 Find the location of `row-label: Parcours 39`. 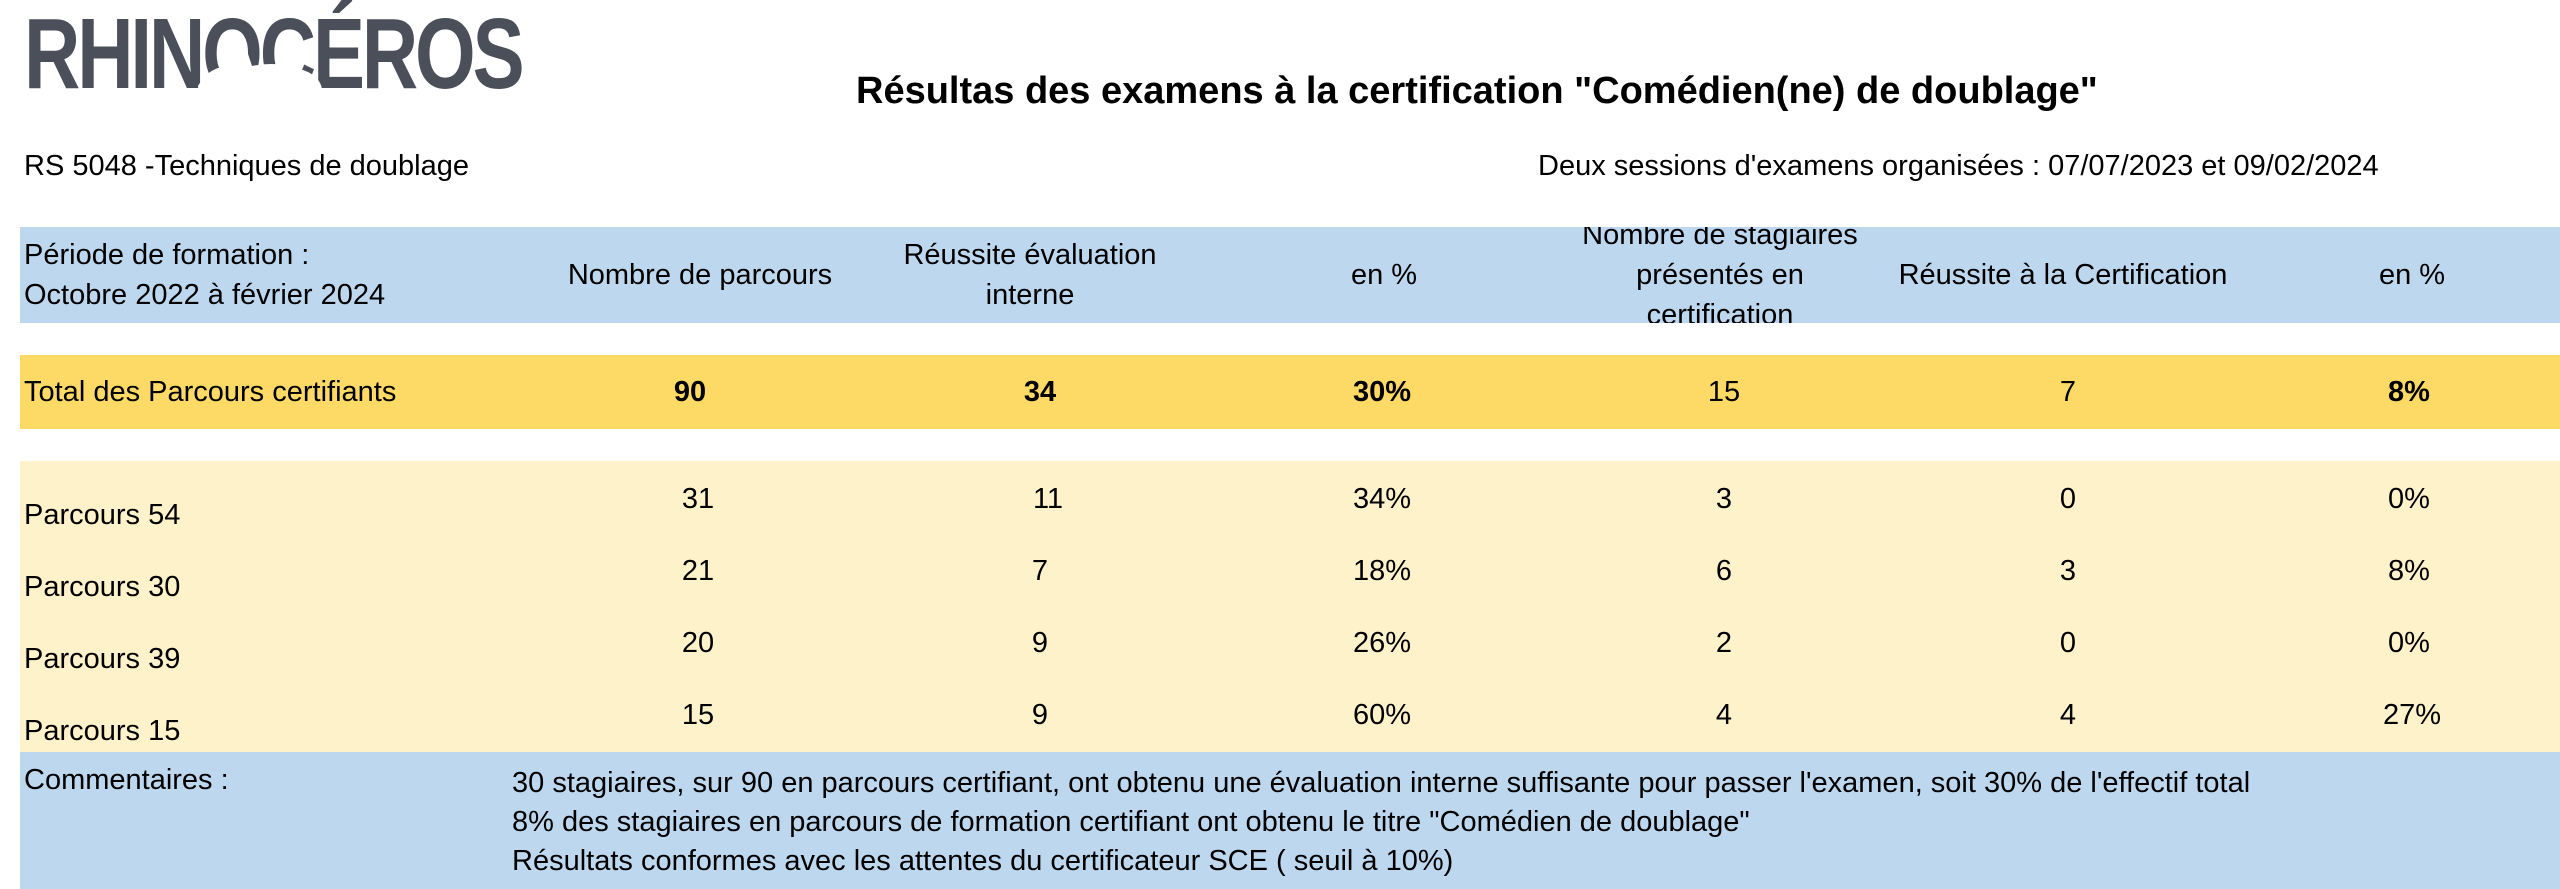

row-label: Parcours 39 is located at coordinates (102, 659).